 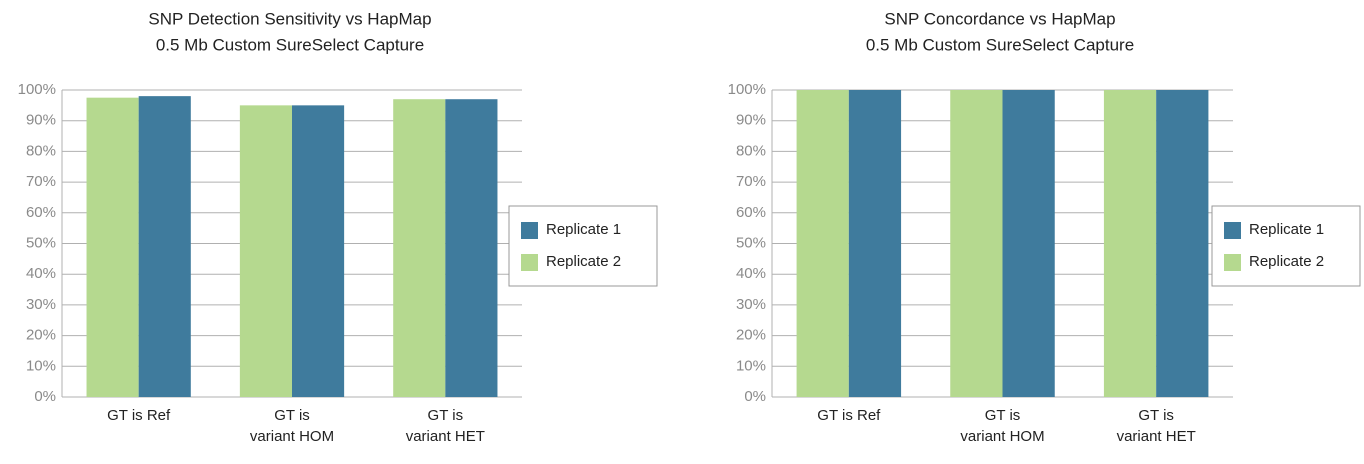 What do you see at coordinates (999, 18) in the screenshot?
I see `chart-title: SNP Concordance vs HapMap` at bounding box center [999, 18].